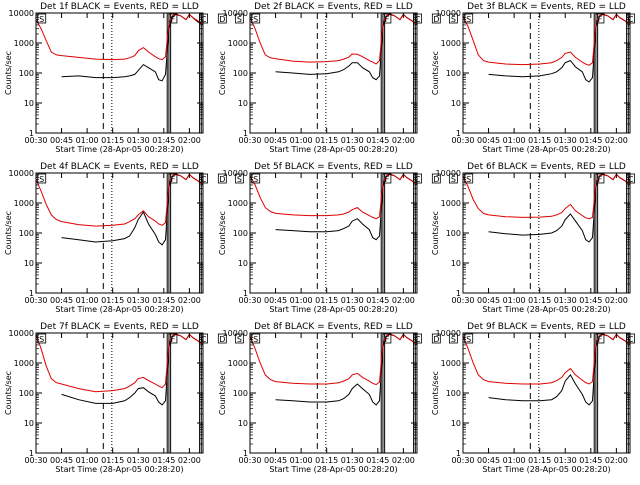 This screenshot has height=485, width=640. Describe the element at coordinates (119, 7) in the screenshot. I see `panel-title: Det 1f BLACK = Events, RED = LLD` at that location.